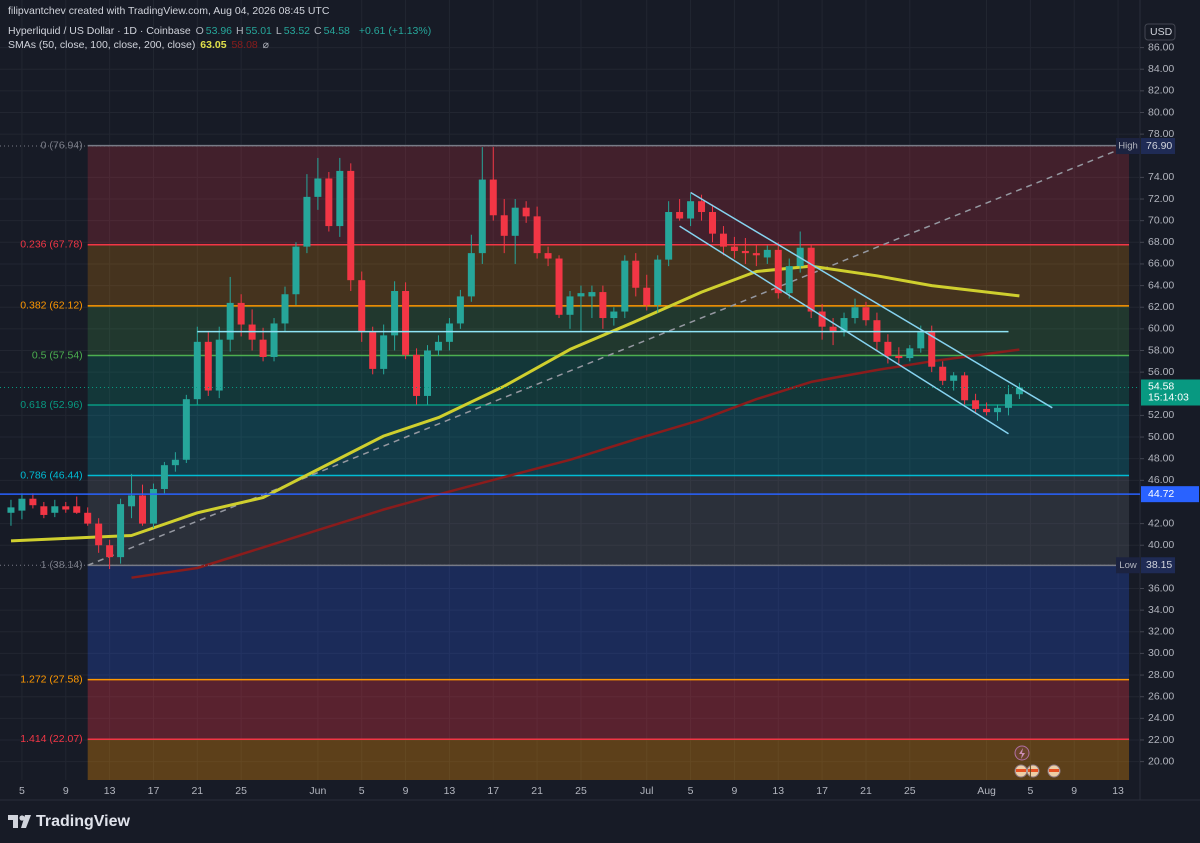 Image resolution: width=1200 pixels, height=843 pixels. What do you see at coordinates (395, 31) in the screenshot?
I see `change: +0.61 (+1.13%)` at bounding box center [395, 31].